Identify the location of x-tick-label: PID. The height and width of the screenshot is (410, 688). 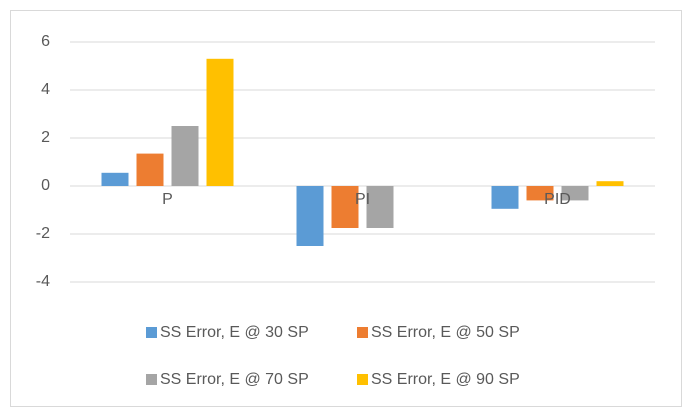
(557, 199).